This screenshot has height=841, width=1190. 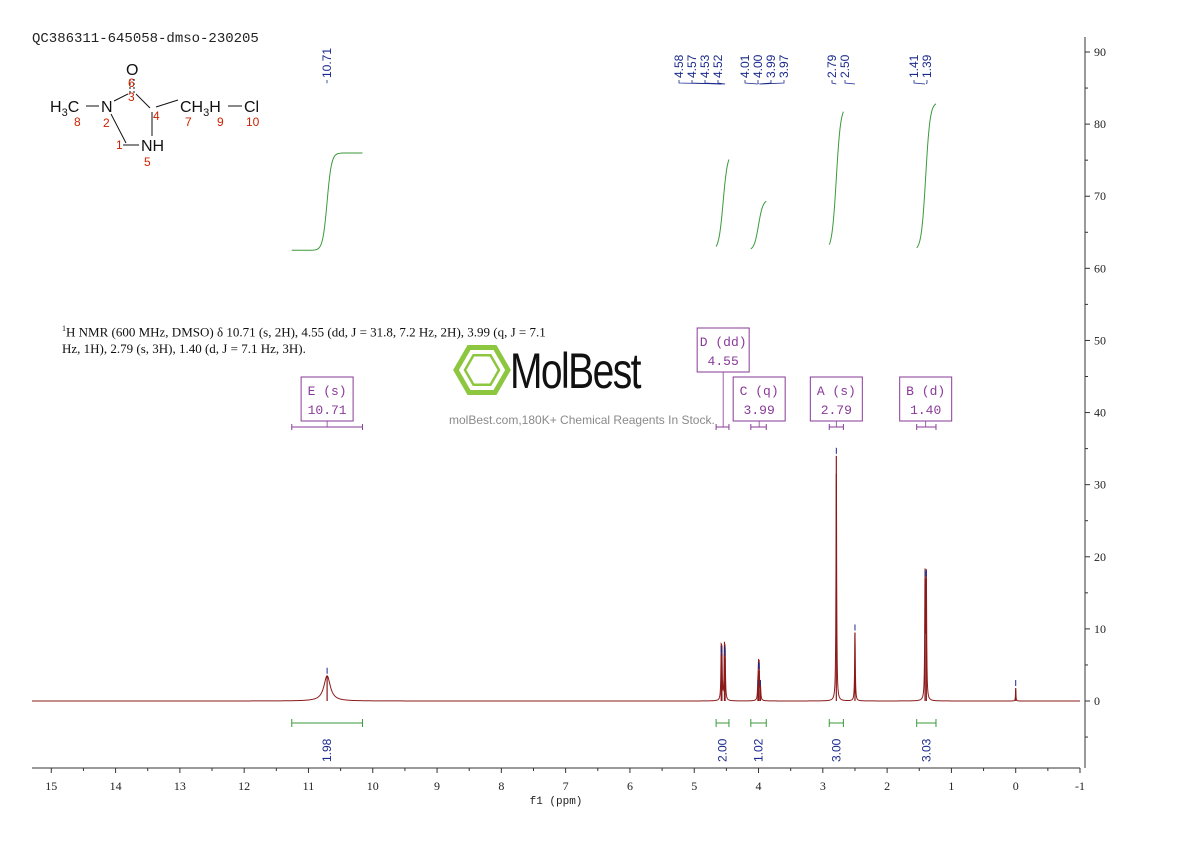 I want to click on y-tick-label: 30, so click(x=1100, y=485).